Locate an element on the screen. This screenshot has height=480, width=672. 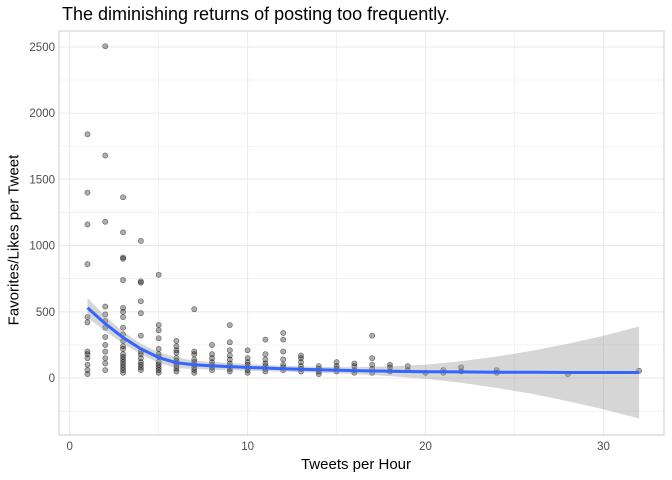
y-tick-label: 2000 is located at coordinates (42, 114).